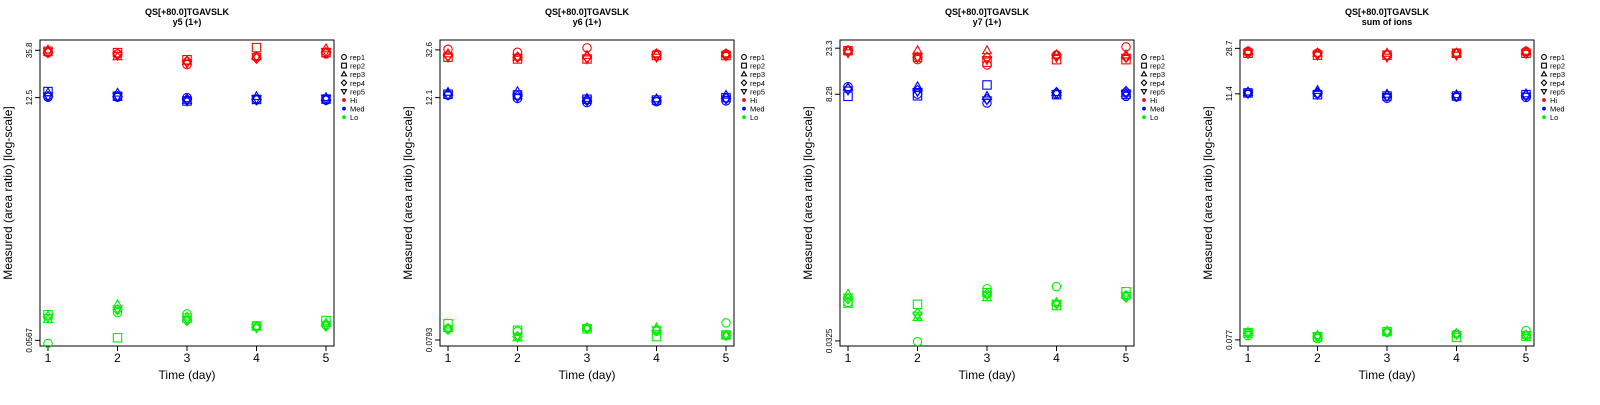 The height and width of the screenshot is (405, 1600). I want to click on legend-symbol-rep5, so click(744, 92).